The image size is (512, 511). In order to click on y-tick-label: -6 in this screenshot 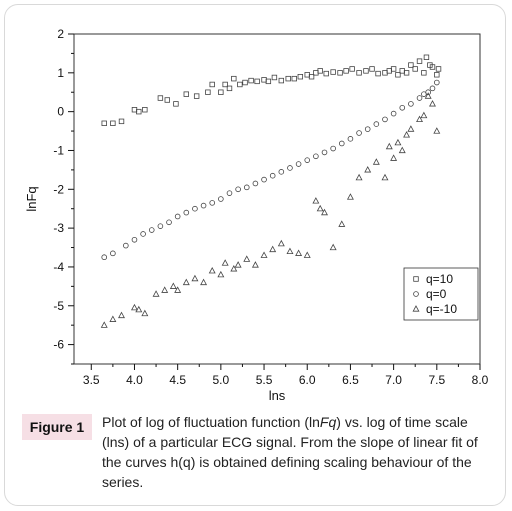, I will do `click(58, 345)`.